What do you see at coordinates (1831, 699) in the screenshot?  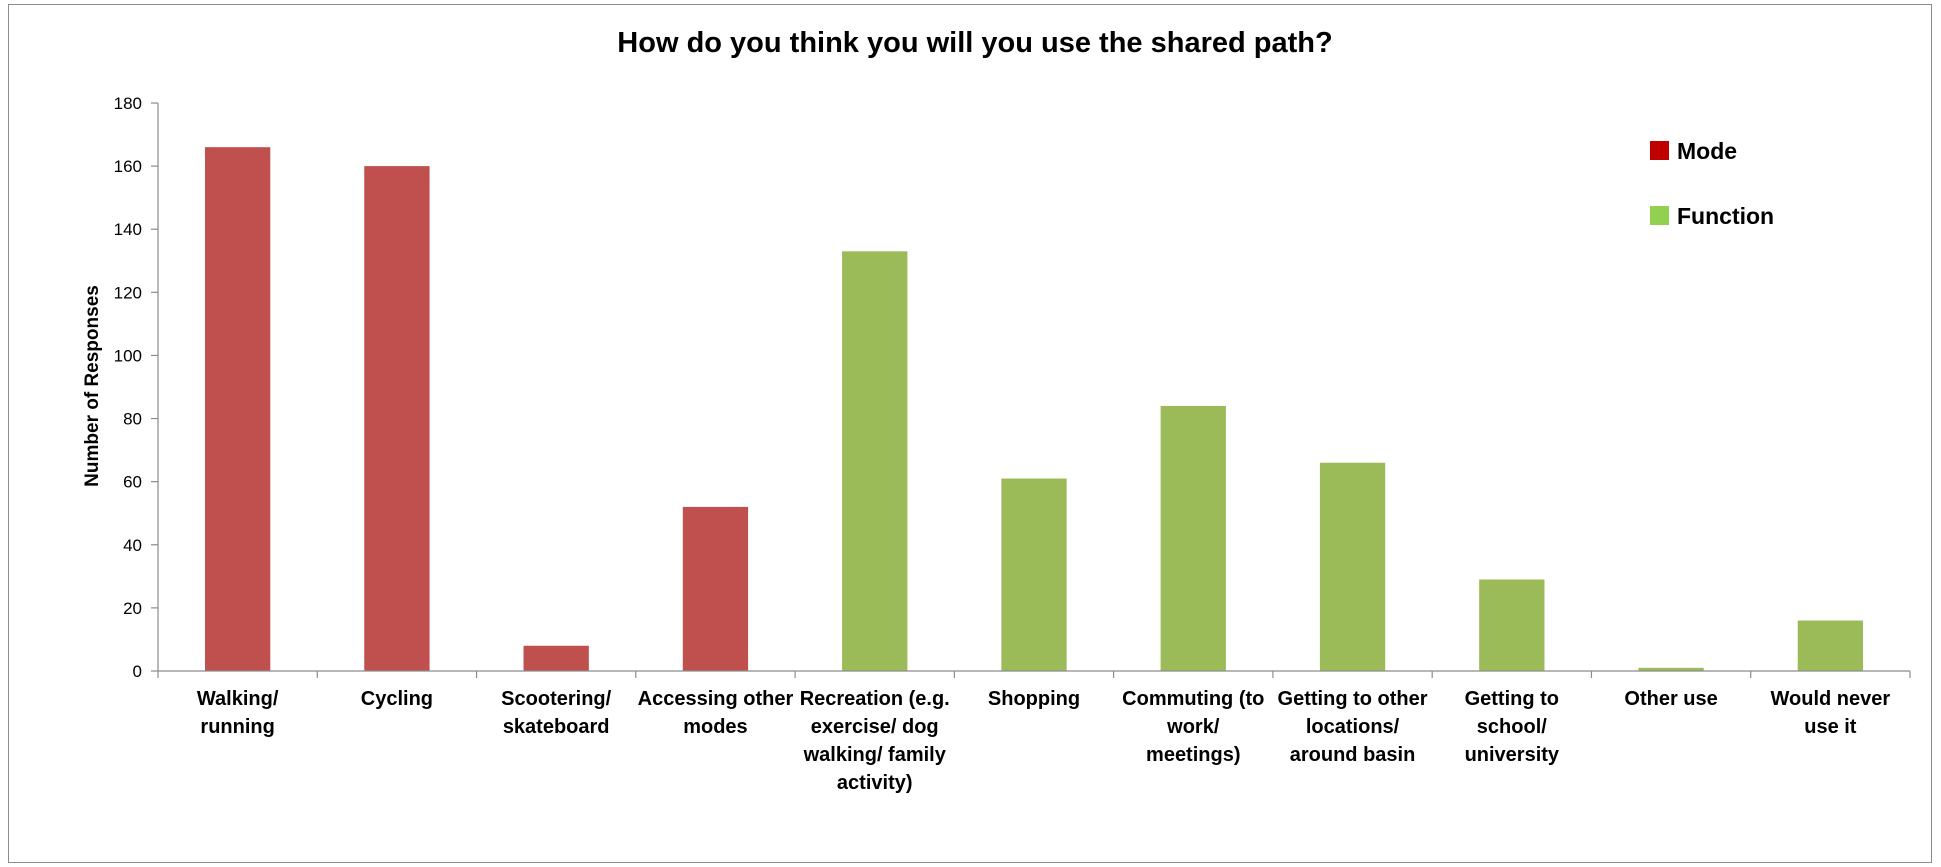 I see `x-tick-label-line: Would never` at bounding box center [1831, 699].